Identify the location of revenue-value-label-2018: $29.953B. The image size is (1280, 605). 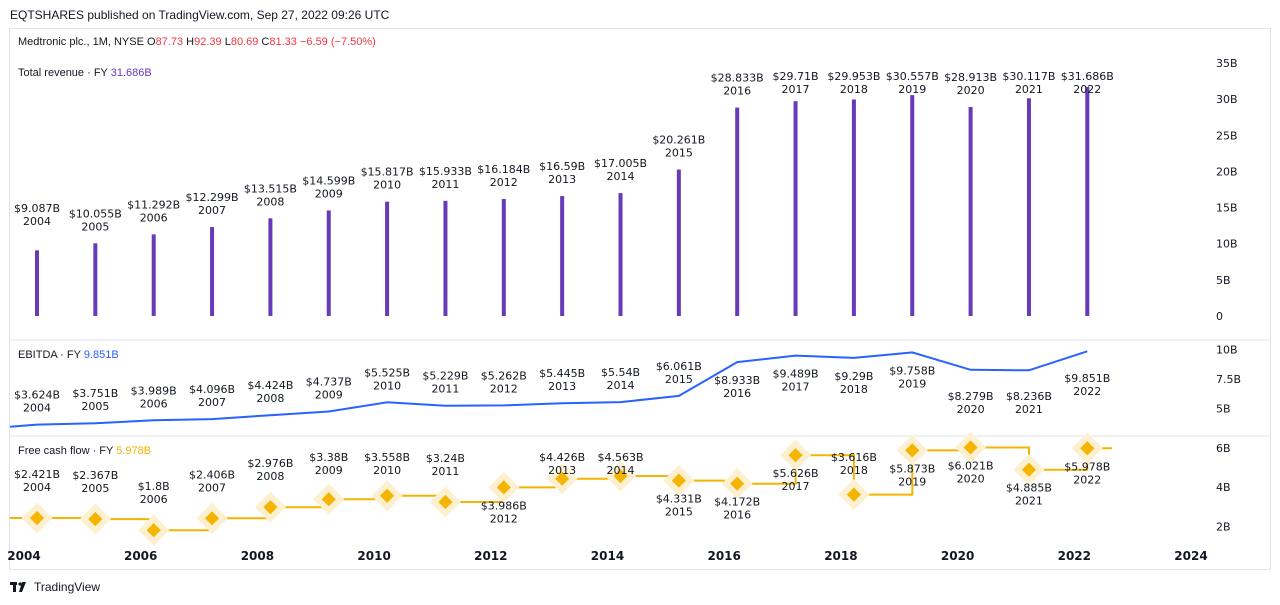
(853, 76).